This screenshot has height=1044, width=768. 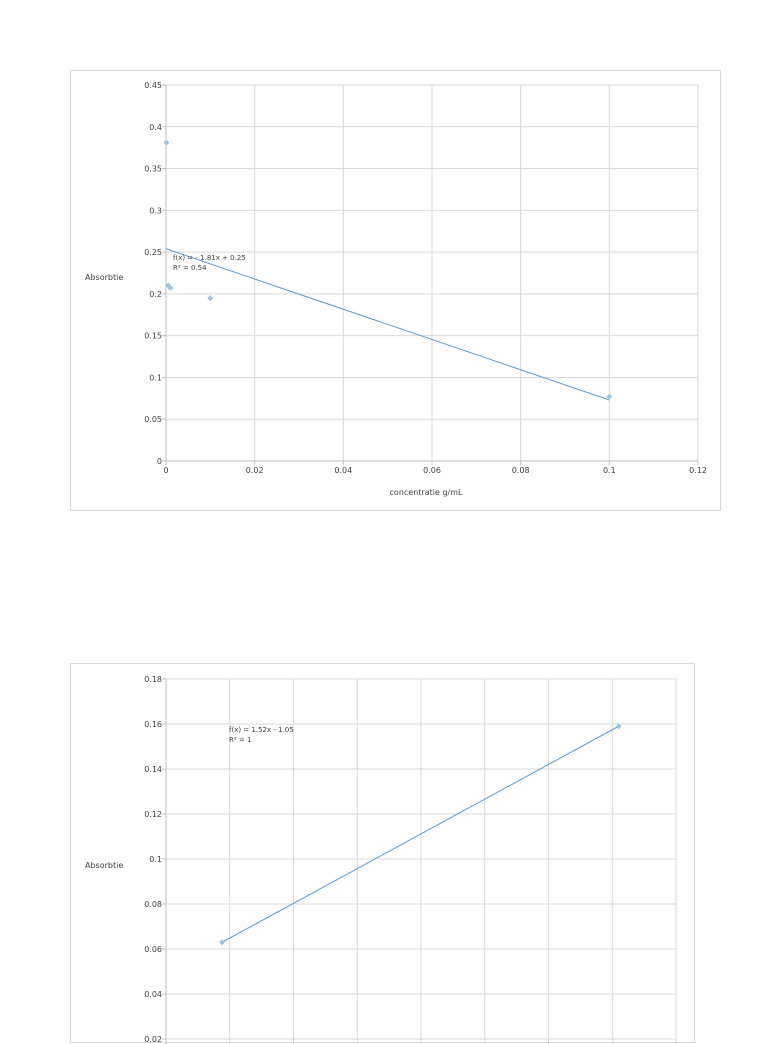 I want to click on x-tick-label: 0.06, so click(x=432, y=470).